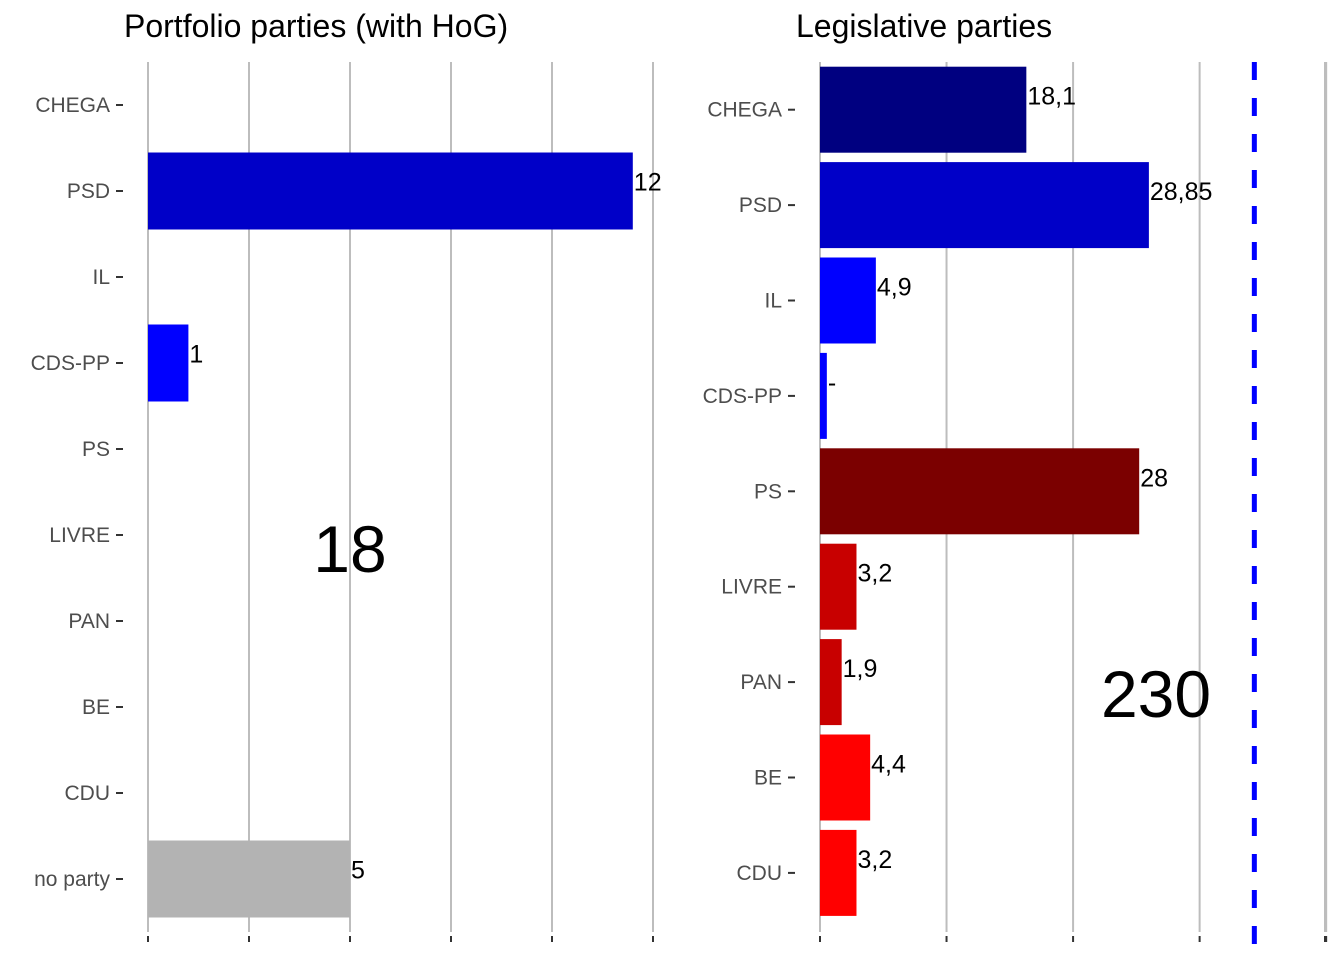  What do you see at coordinates (760, 873) in the screenshot?
I see `right-category-label-cdu: CDU` at bounding box center [760, 873].